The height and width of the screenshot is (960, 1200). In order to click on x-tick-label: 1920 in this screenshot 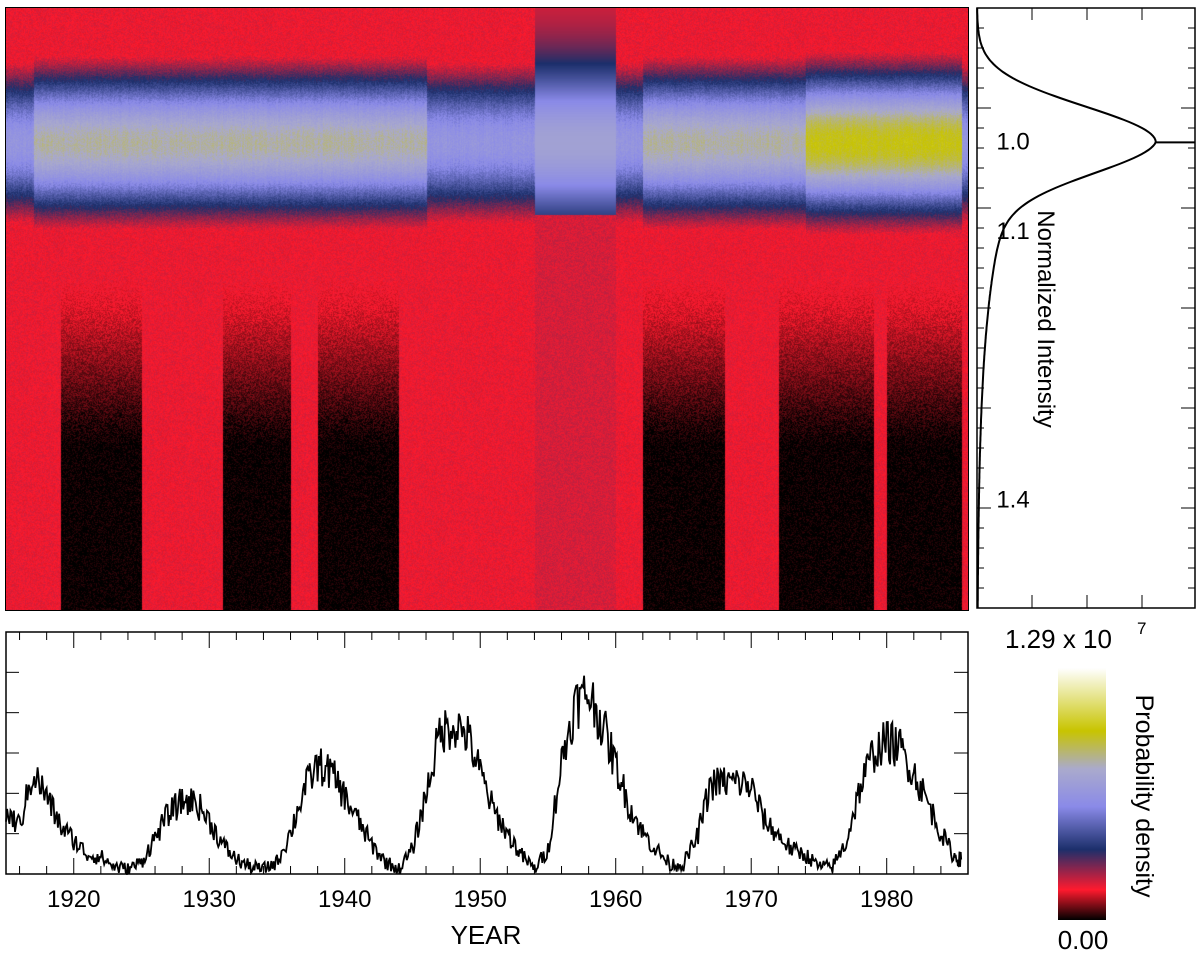, I will do `click(73, 899)`.